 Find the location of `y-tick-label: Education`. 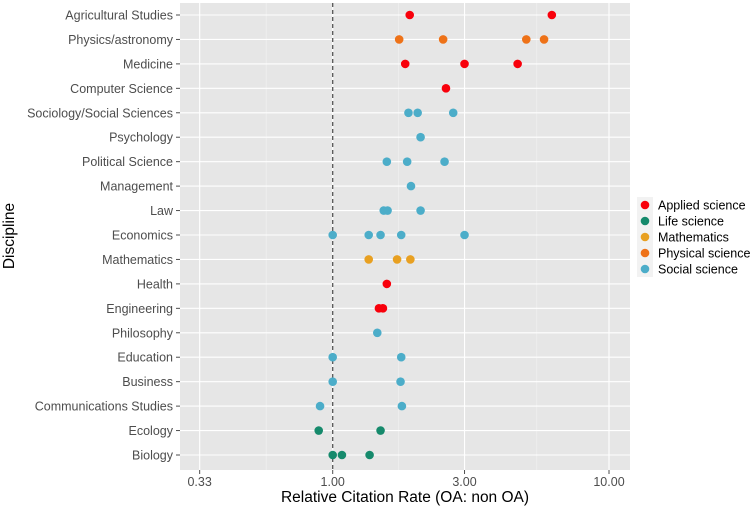

y-tick-label: Education is located at coordinates (145, 358).